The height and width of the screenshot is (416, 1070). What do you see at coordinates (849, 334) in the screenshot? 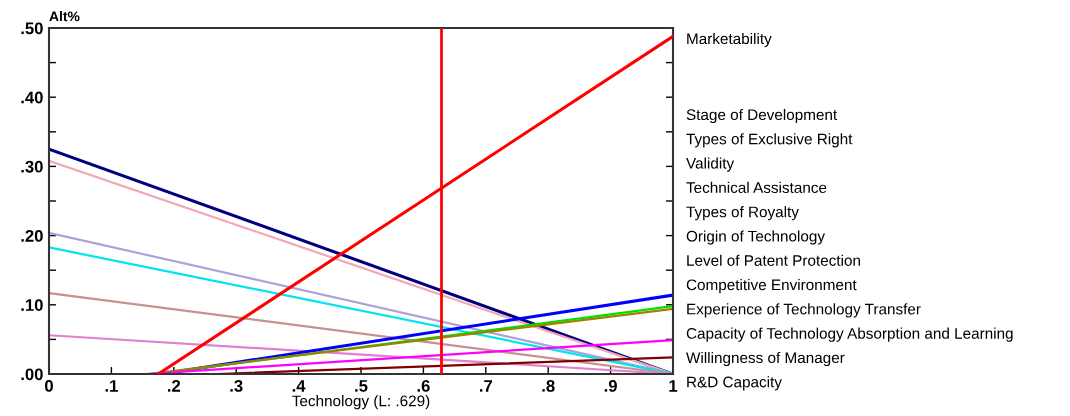
I see `text: Capacity of Technology Absorption and Learning` at bounding box center [849, 334].